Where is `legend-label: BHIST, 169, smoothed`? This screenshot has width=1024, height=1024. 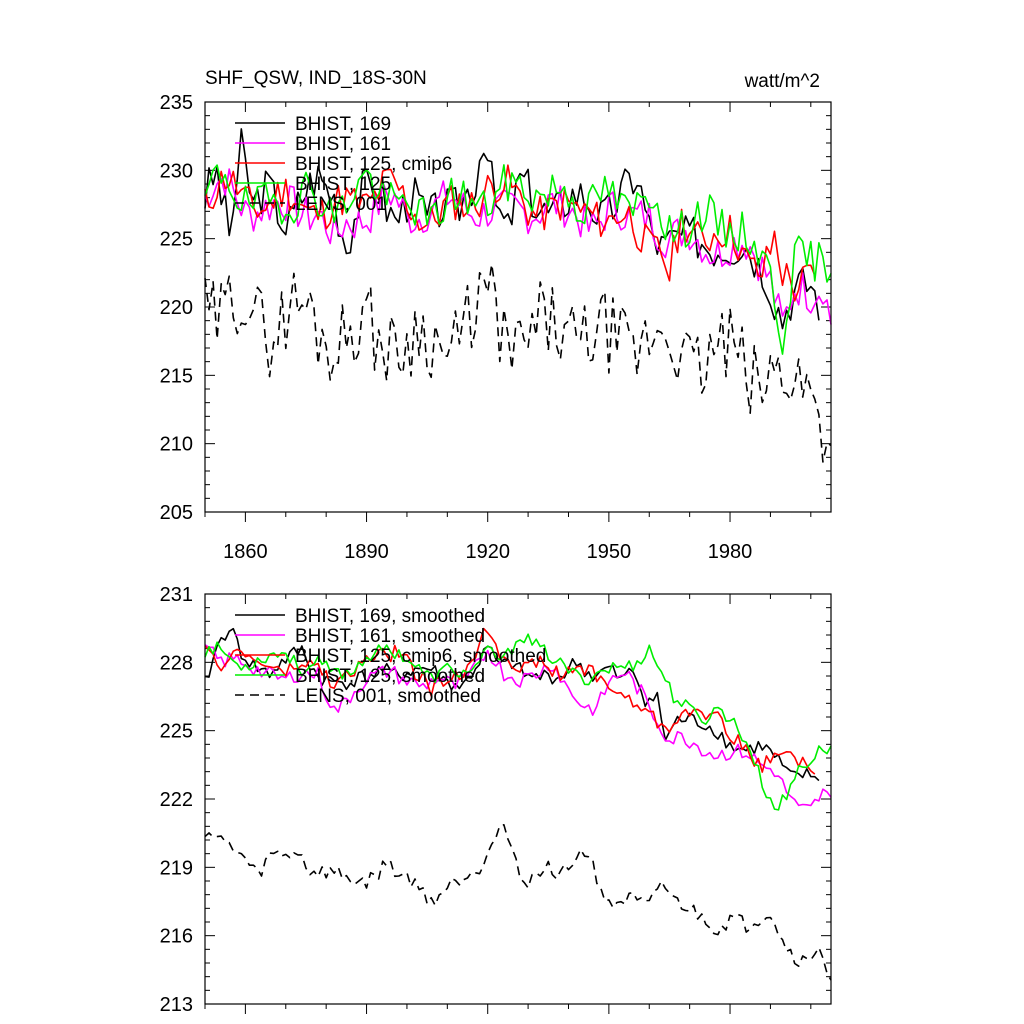
legend-label: BHIST, 169, smoothed is located at coordinates (390, 616).